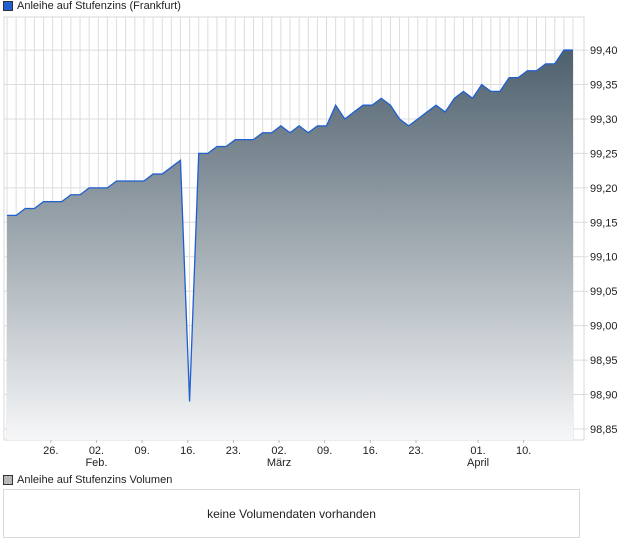 Image resolution: width=620 pixels, height=546 pixels. Describe the element at coordinates (604, 292) in the screenshot. I see `y-tick-label: 99,05` at that location.